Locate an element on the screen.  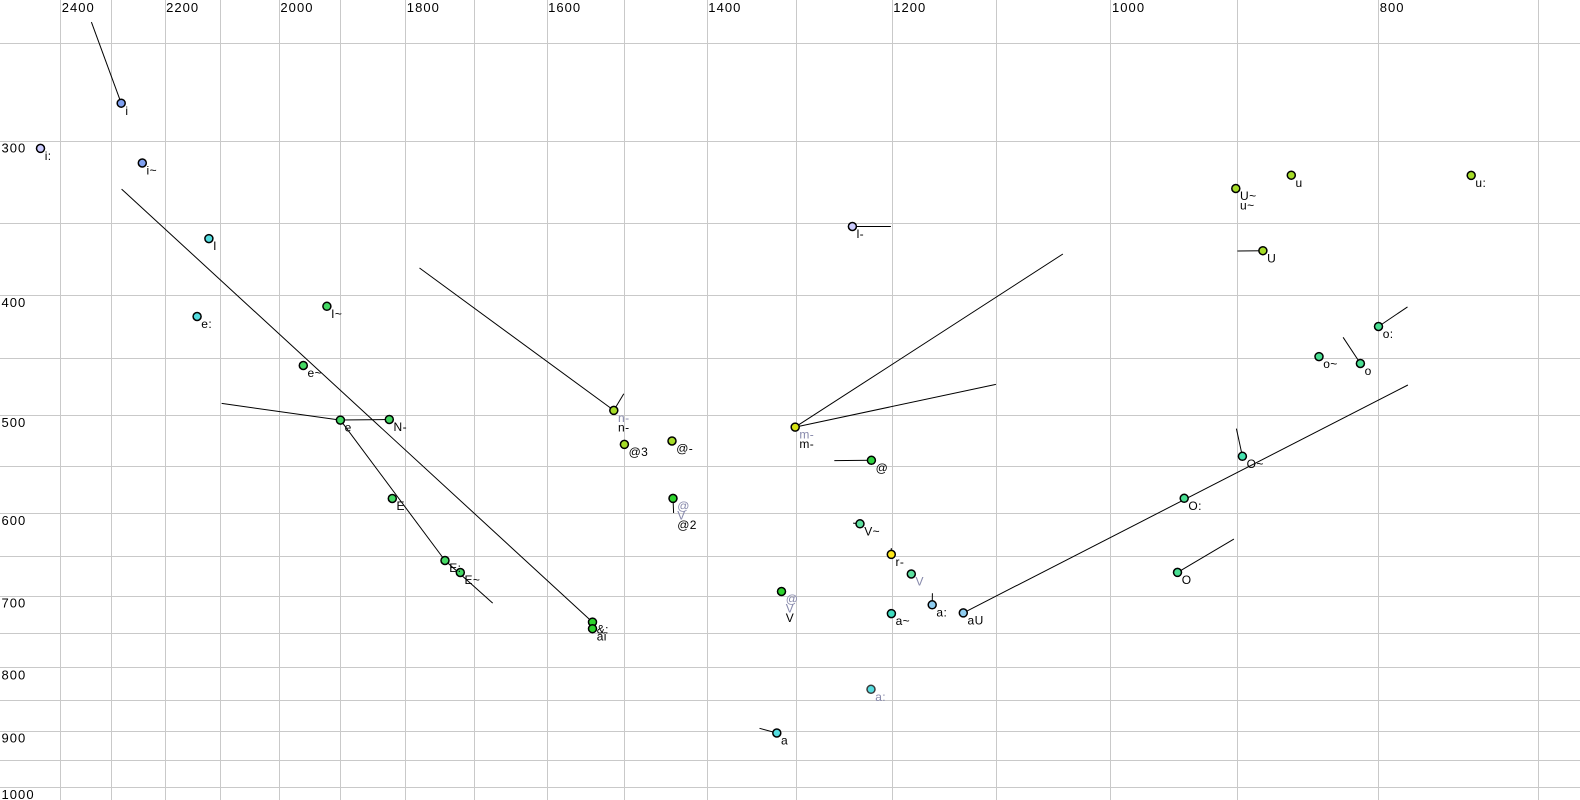
svg-text: i is located at coordinates (126, 111).